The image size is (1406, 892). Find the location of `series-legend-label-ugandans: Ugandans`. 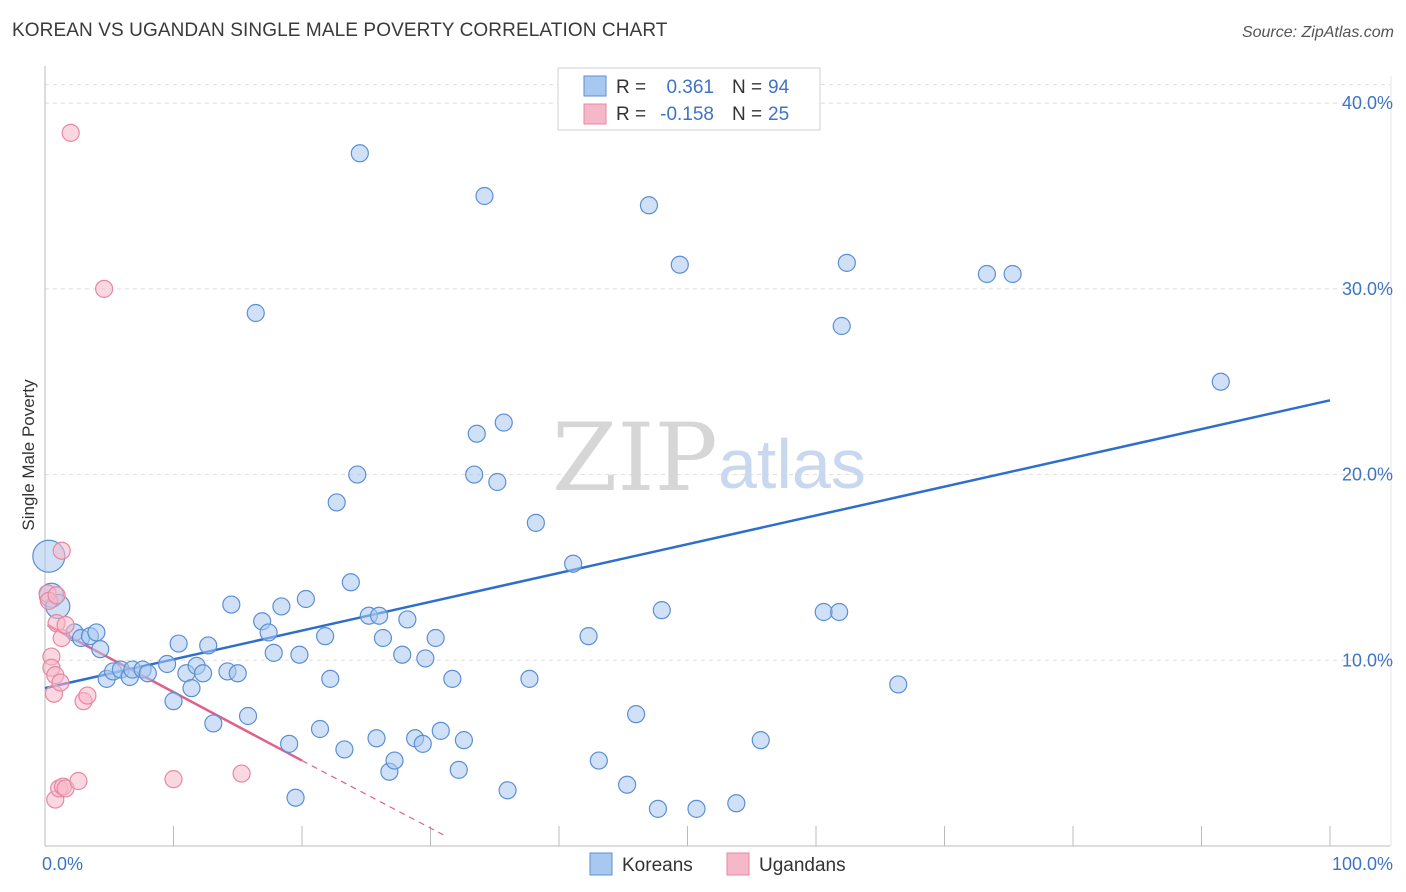

series-legend-label-ugandans: Ugandans is located at coordinates (802, 865).